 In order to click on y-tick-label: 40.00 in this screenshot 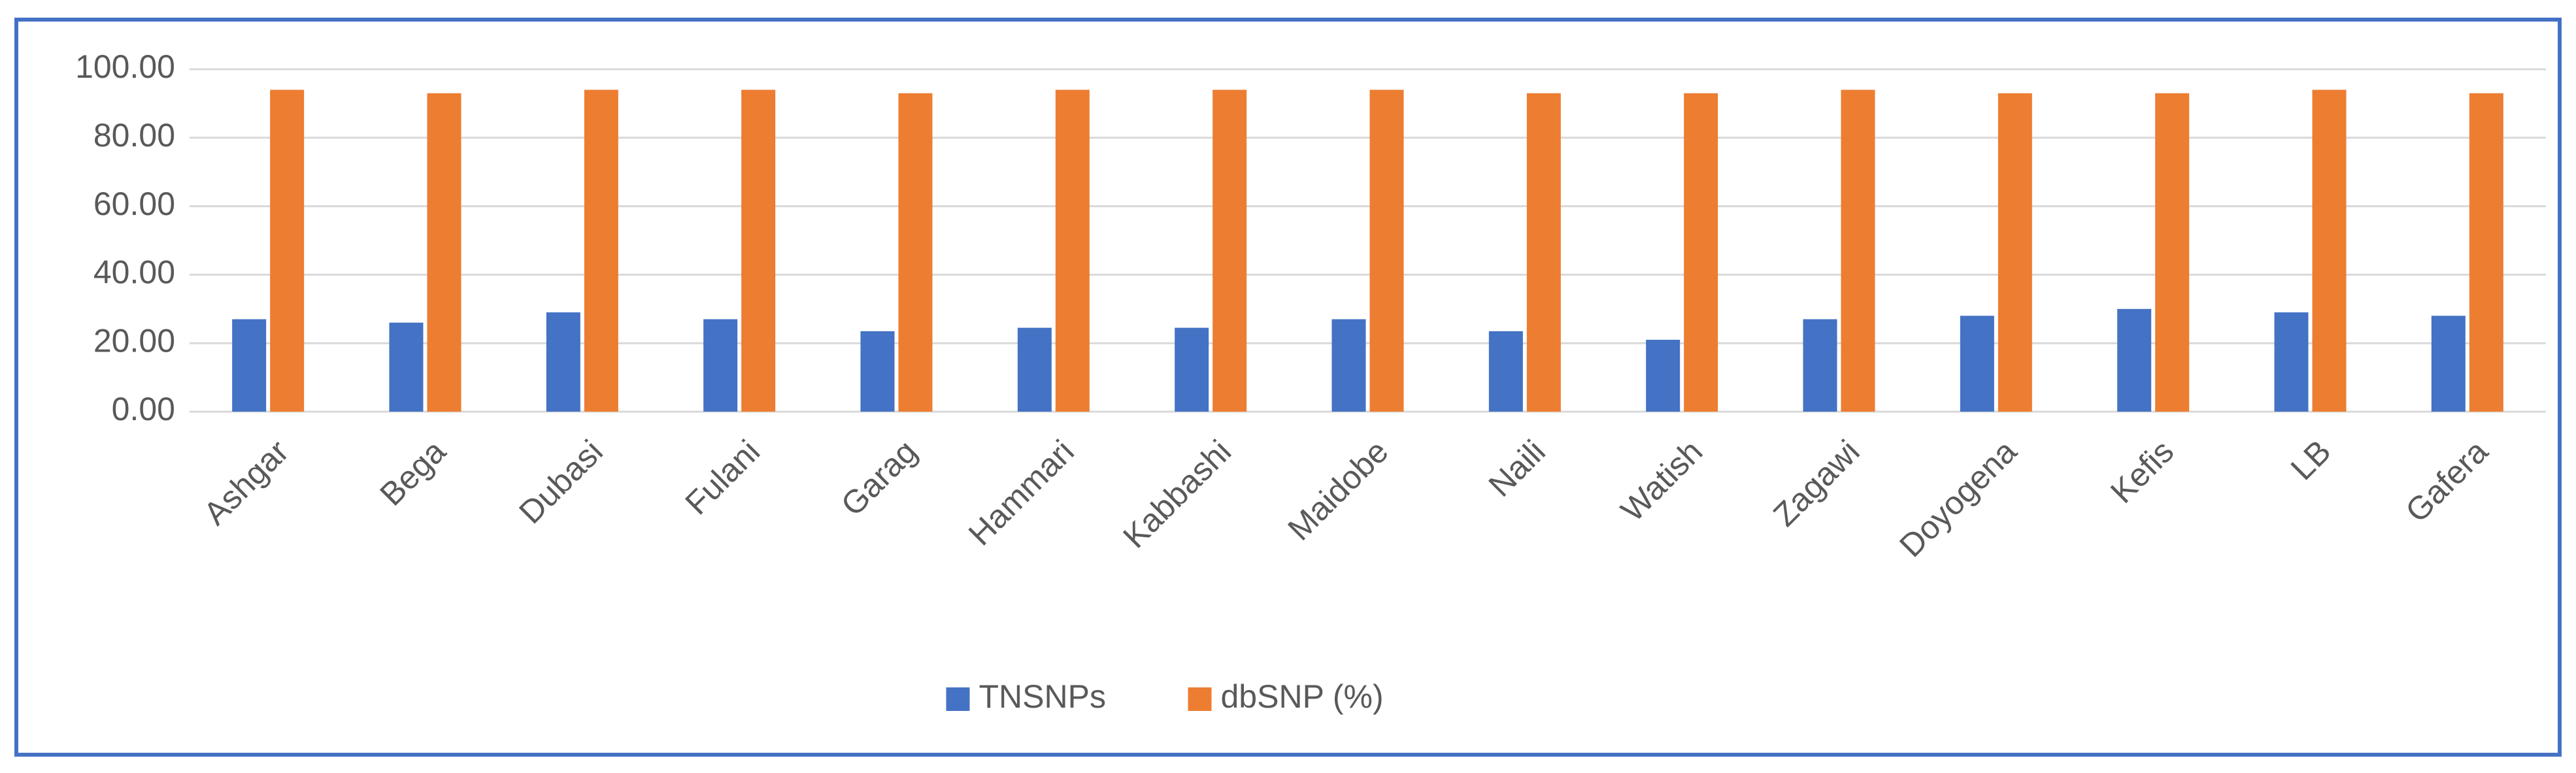, I will do `click(134, 272)`.